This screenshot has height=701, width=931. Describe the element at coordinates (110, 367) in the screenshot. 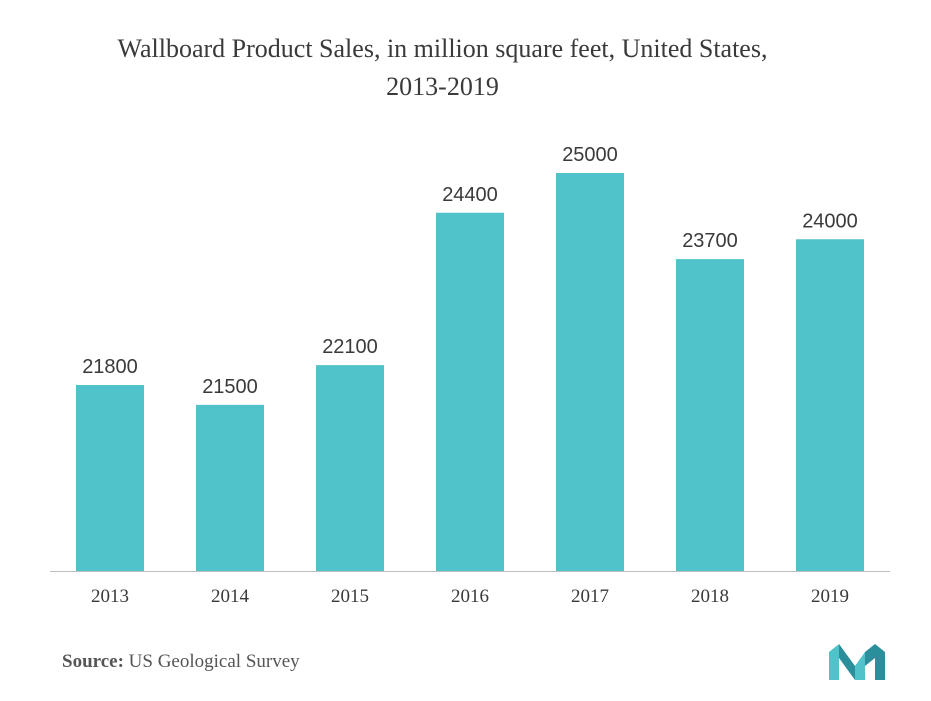

I see `data-label-2013: 21800` at that location.